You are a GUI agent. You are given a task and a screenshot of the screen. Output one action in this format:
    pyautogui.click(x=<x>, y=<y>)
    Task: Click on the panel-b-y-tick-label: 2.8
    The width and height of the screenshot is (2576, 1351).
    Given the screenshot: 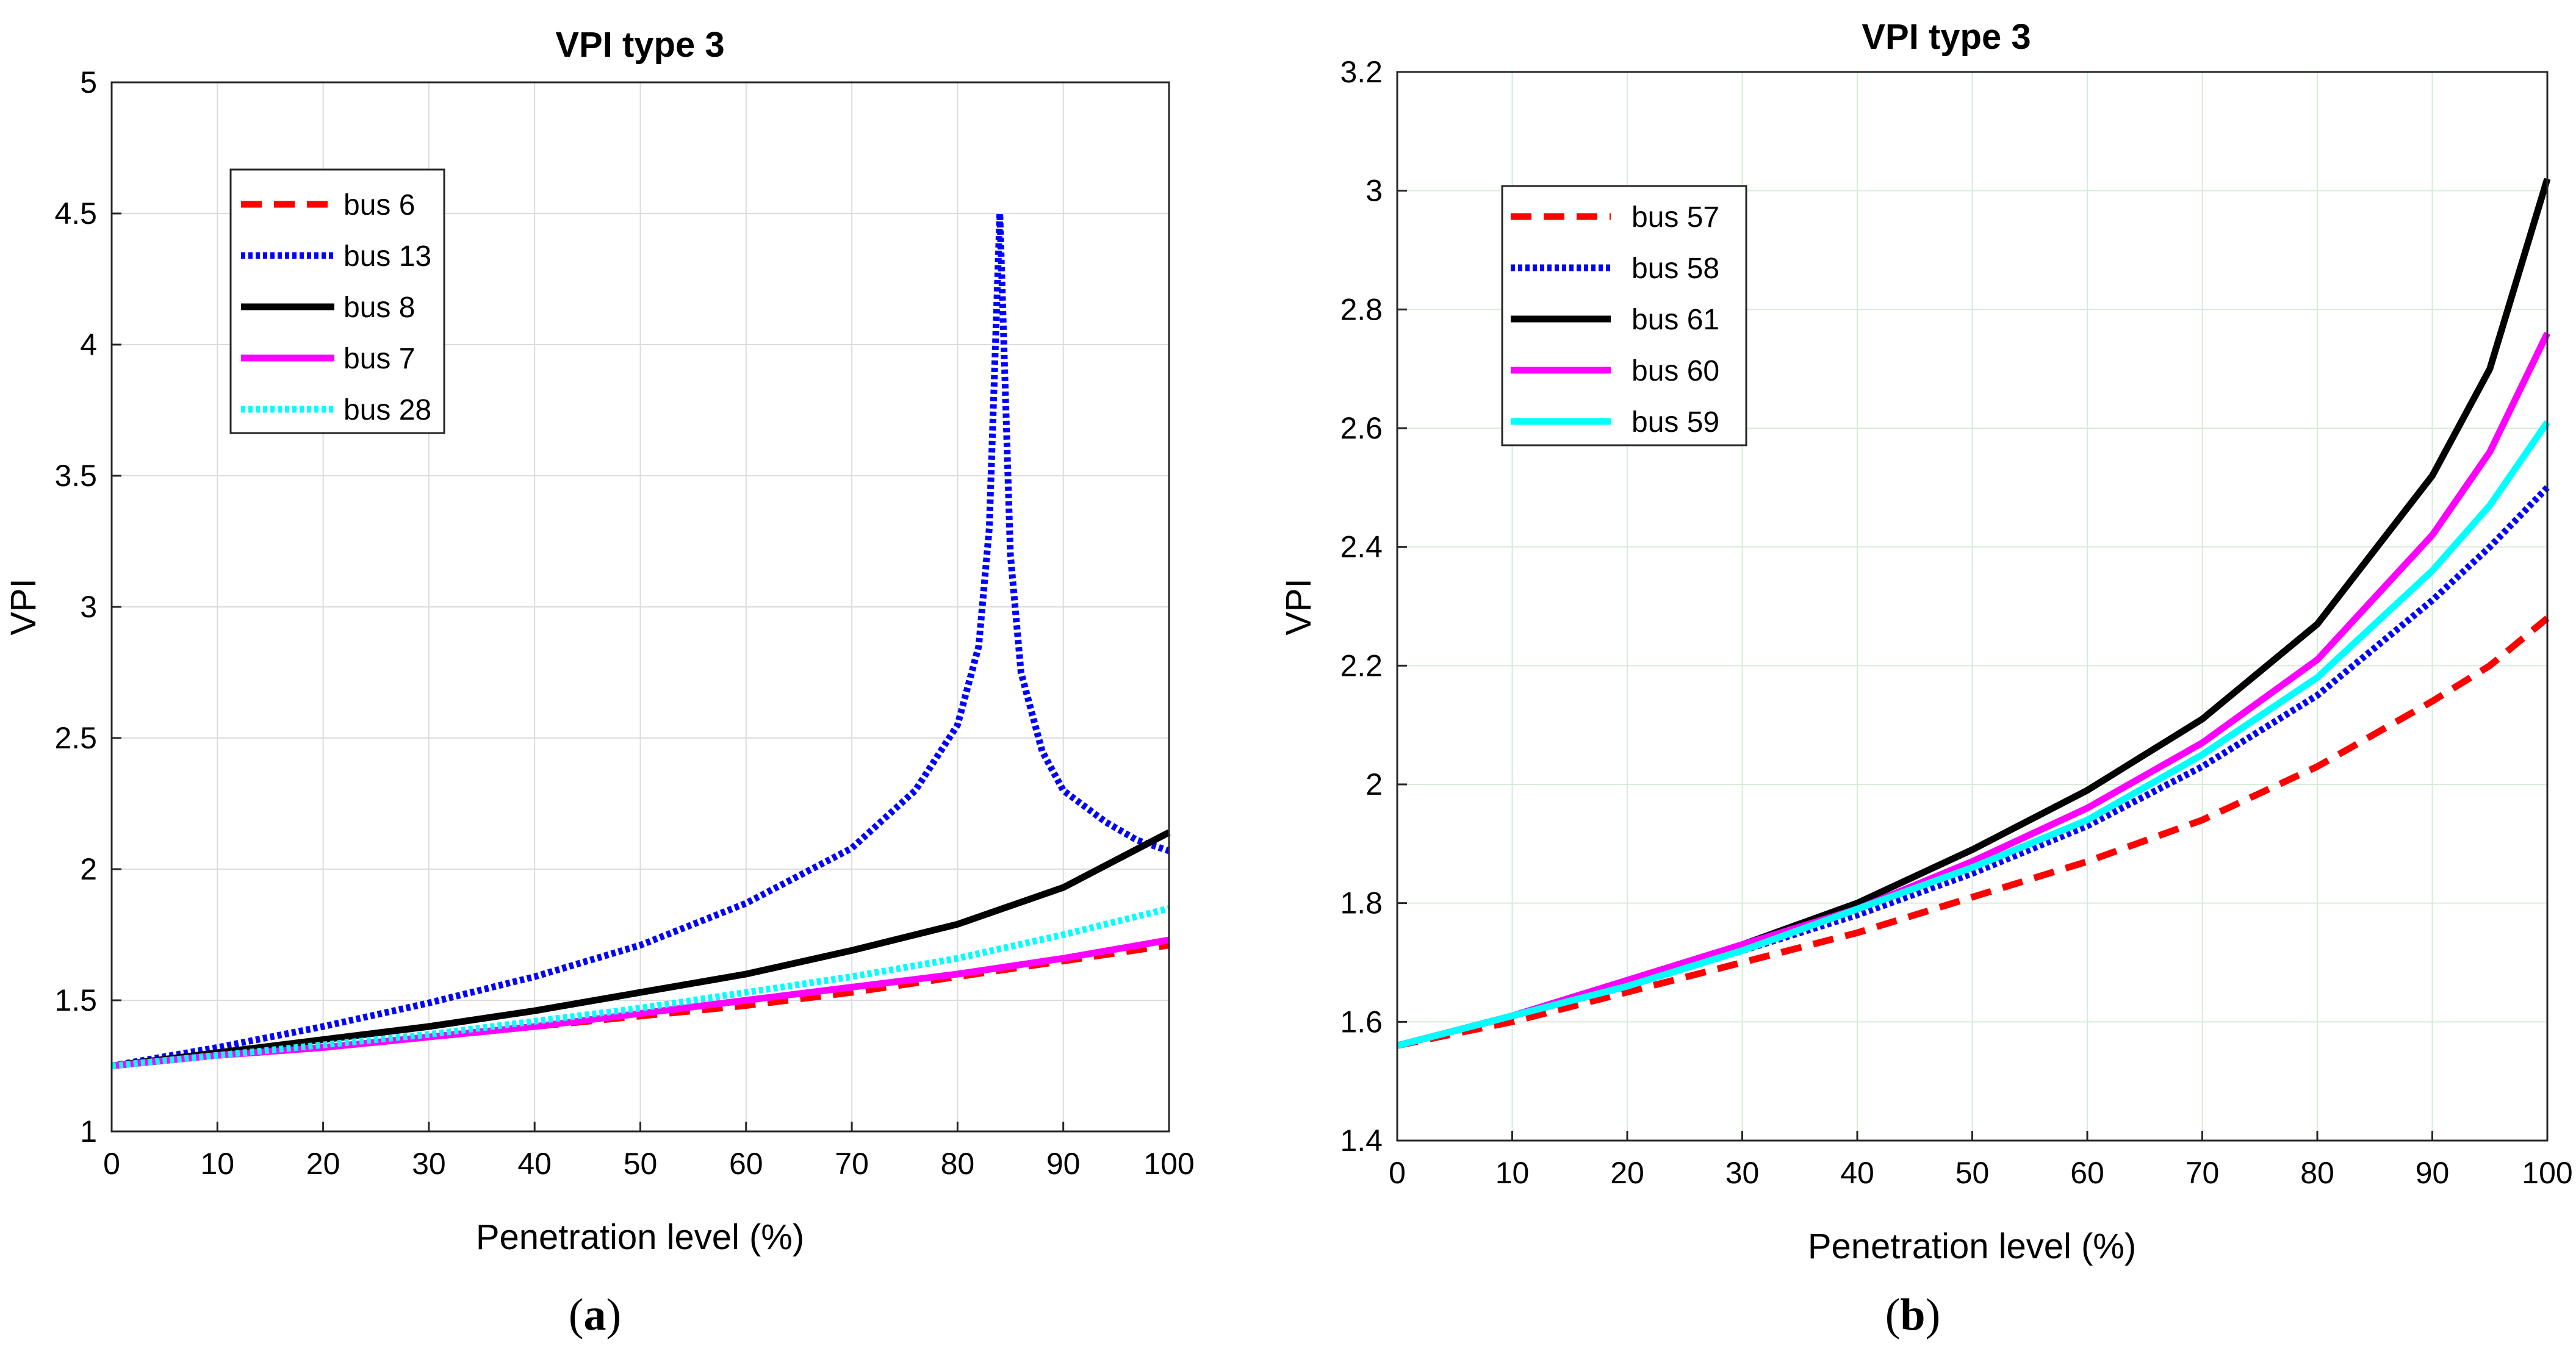 What is the action you would take?
    pyautogui.click(x=1361, y=309)
    